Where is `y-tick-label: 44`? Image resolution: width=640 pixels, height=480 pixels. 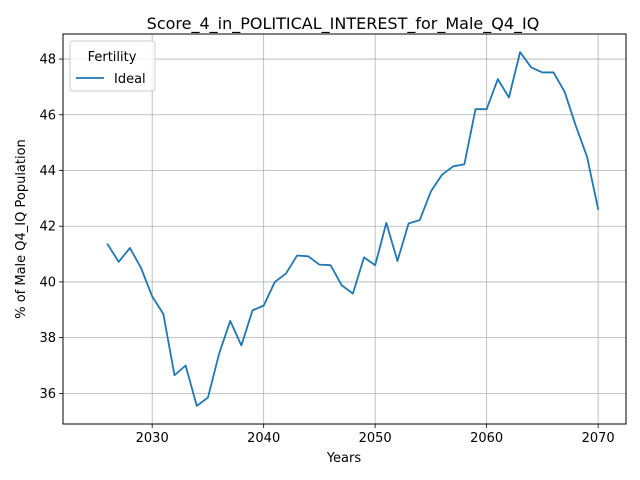
y-tick-label: 44 is located at coordinates (47, 171).